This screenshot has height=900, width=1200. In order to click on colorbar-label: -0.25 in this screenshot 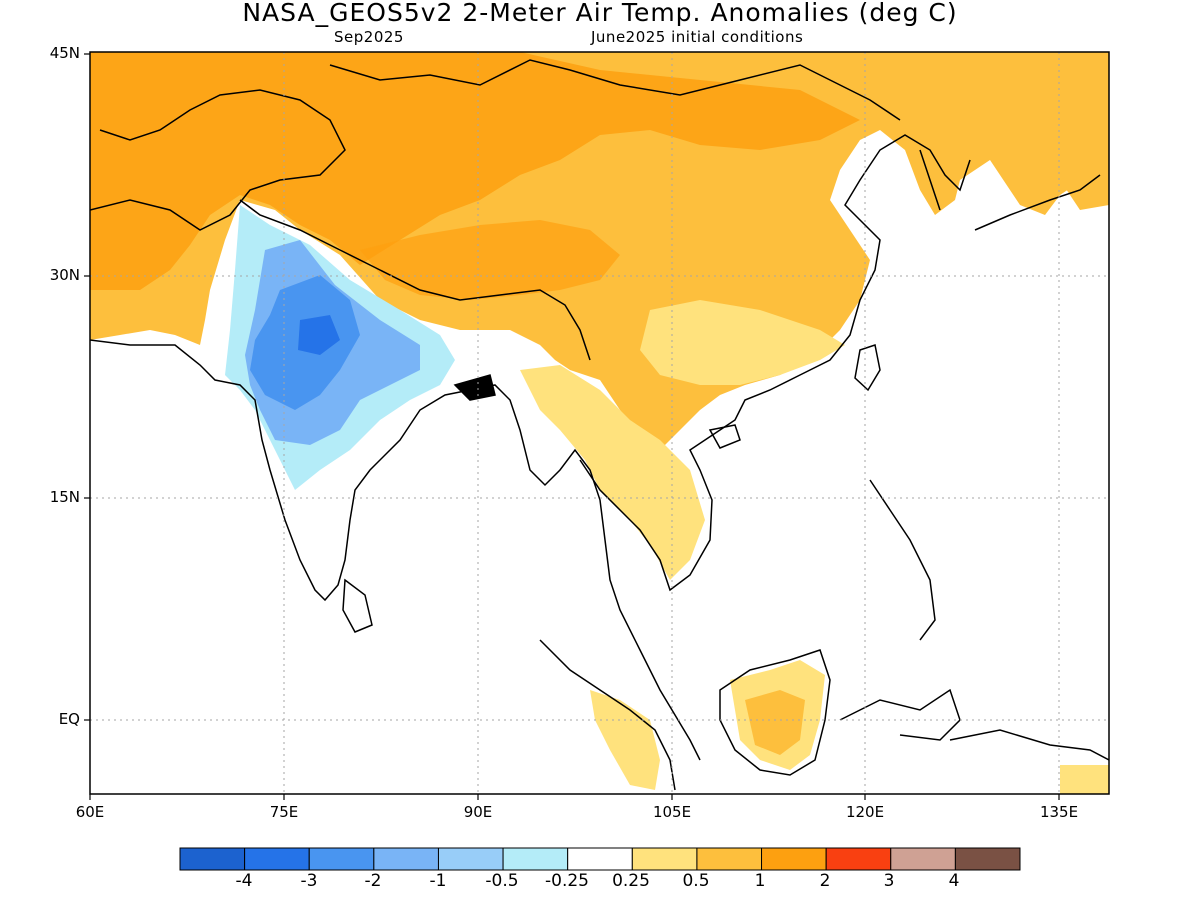, I will do `click(567, 881)`.